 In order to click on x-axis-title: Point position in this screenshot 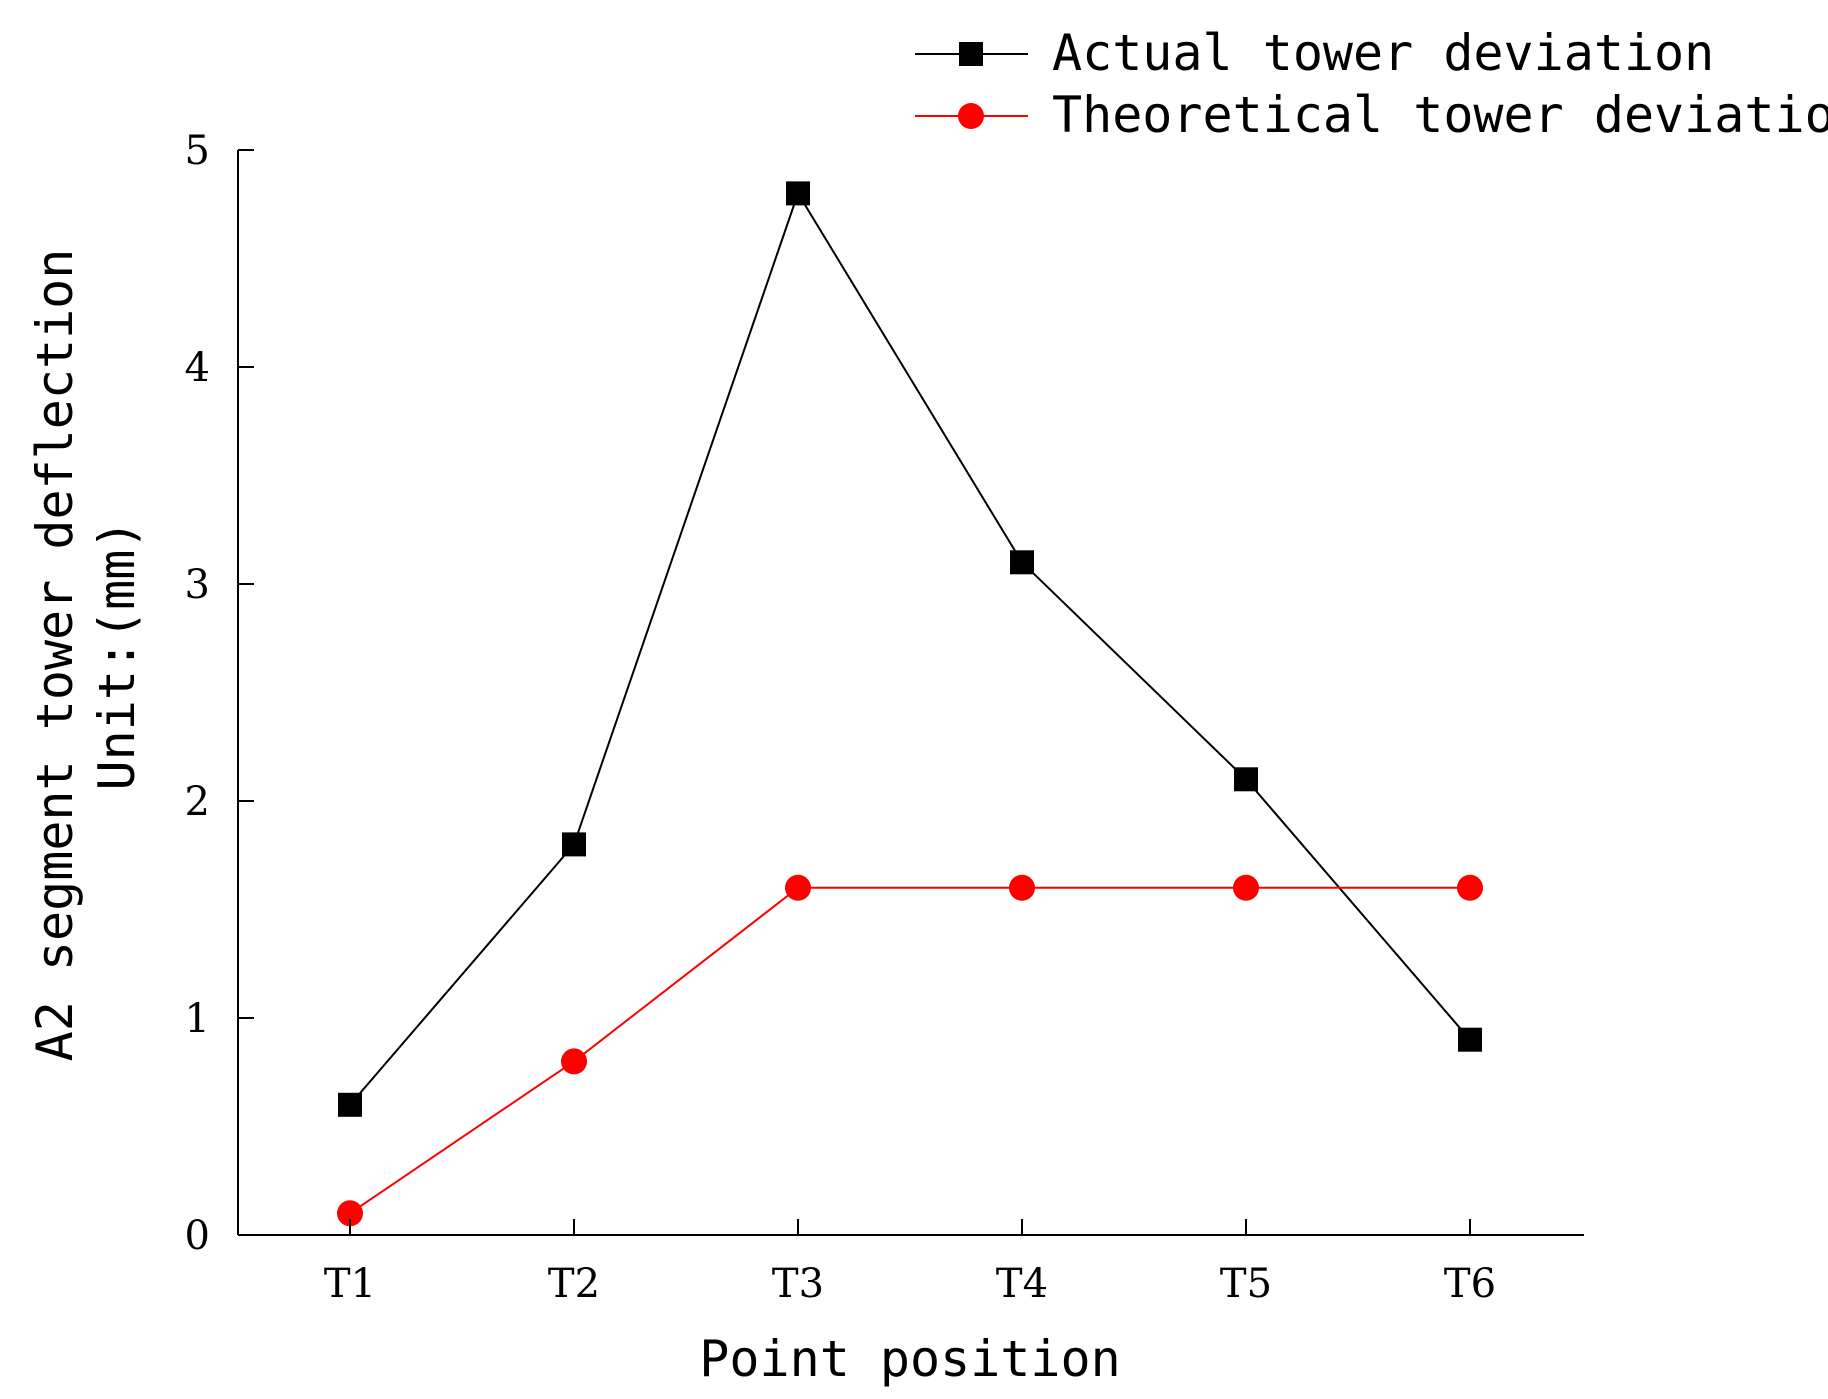, I will do `click(909, 1359)`.